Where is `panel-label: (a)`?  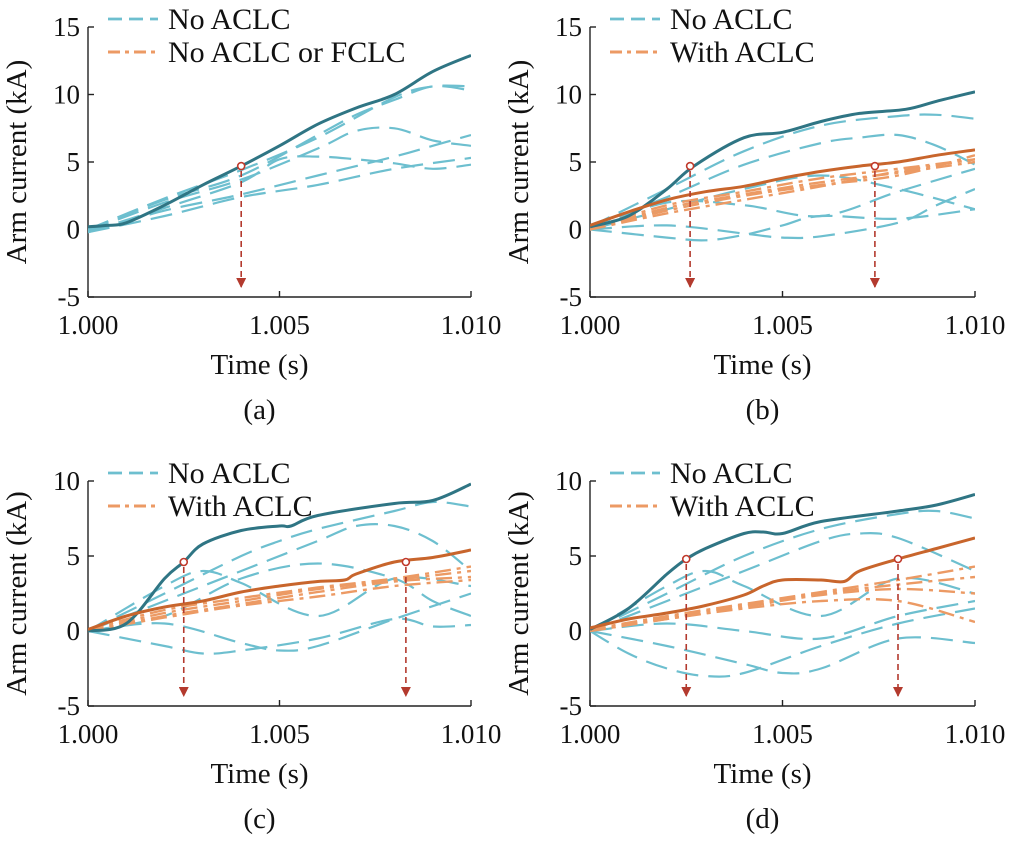 panel-label: (a) is located at coordinates (259, 410).